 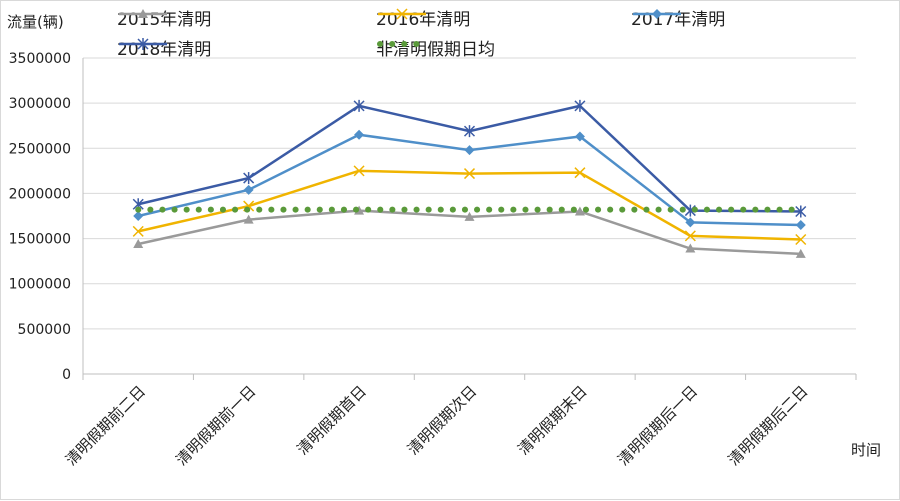 I want to click on y-tick-label: 3500000, so click(x=40, y=59).